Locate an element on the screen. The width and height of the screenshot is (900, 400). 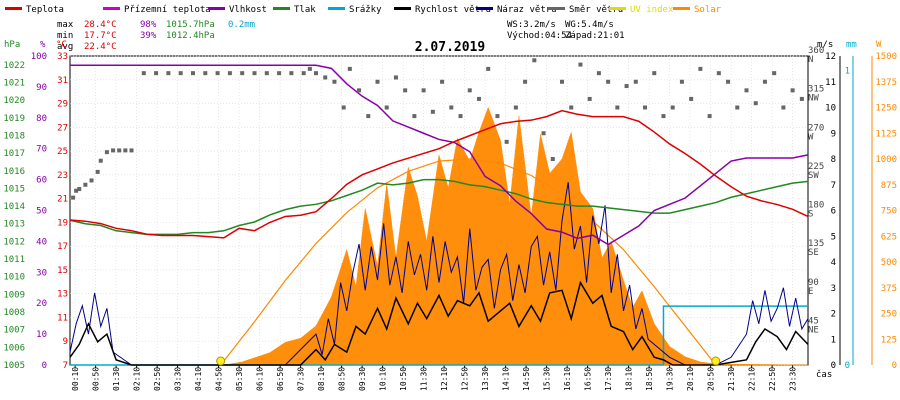
solar-tick-label: 125 is located at coordinates (889, 340).